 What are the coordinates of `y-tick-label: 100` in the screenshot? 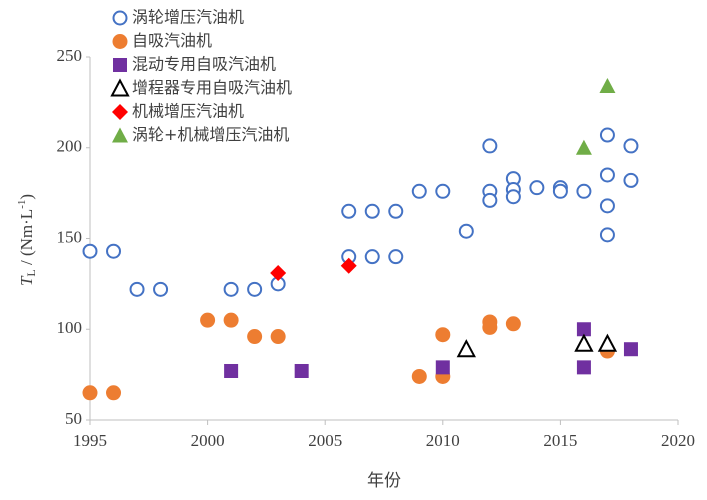 It's located at (70, 327).